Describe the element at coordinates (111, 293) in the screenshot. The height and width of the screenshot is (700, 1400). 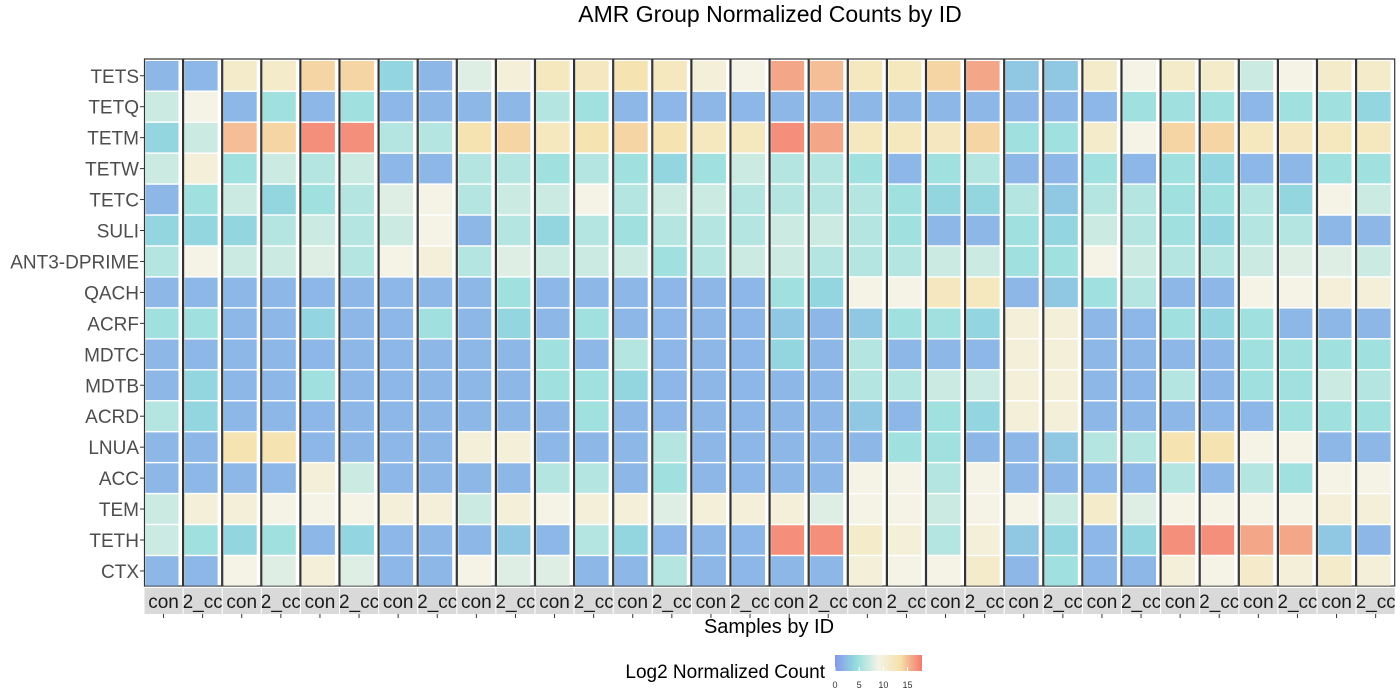
I see `row-label: QACH` at that location.